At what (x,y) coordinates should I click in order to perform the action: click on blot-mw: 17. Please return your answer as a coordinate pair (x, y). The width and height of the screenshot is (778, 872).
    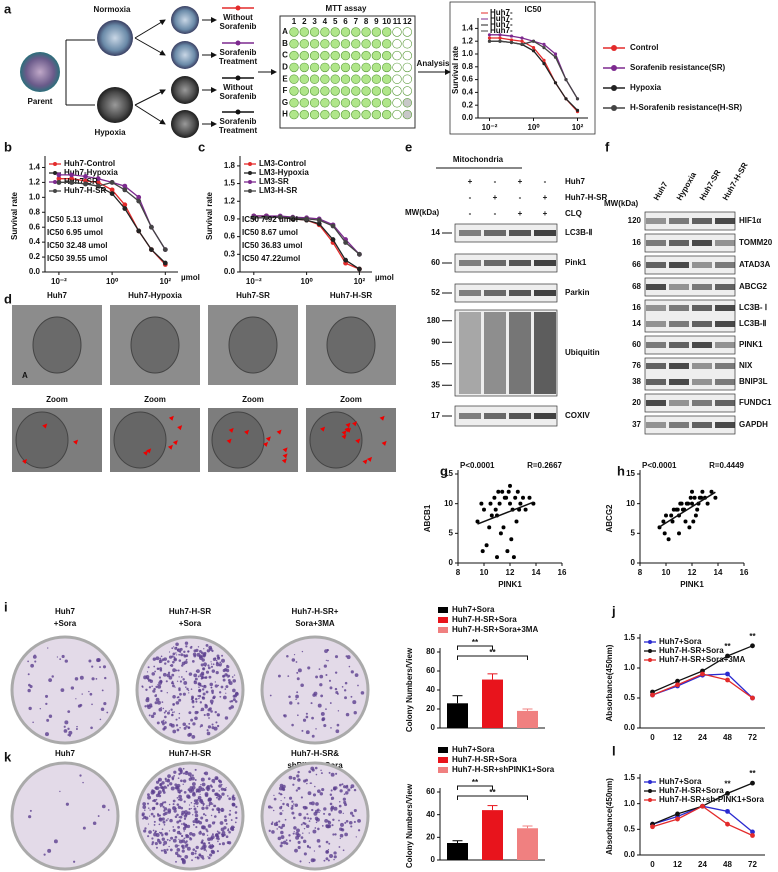
    Looking at the image, I should click on (435, 415).